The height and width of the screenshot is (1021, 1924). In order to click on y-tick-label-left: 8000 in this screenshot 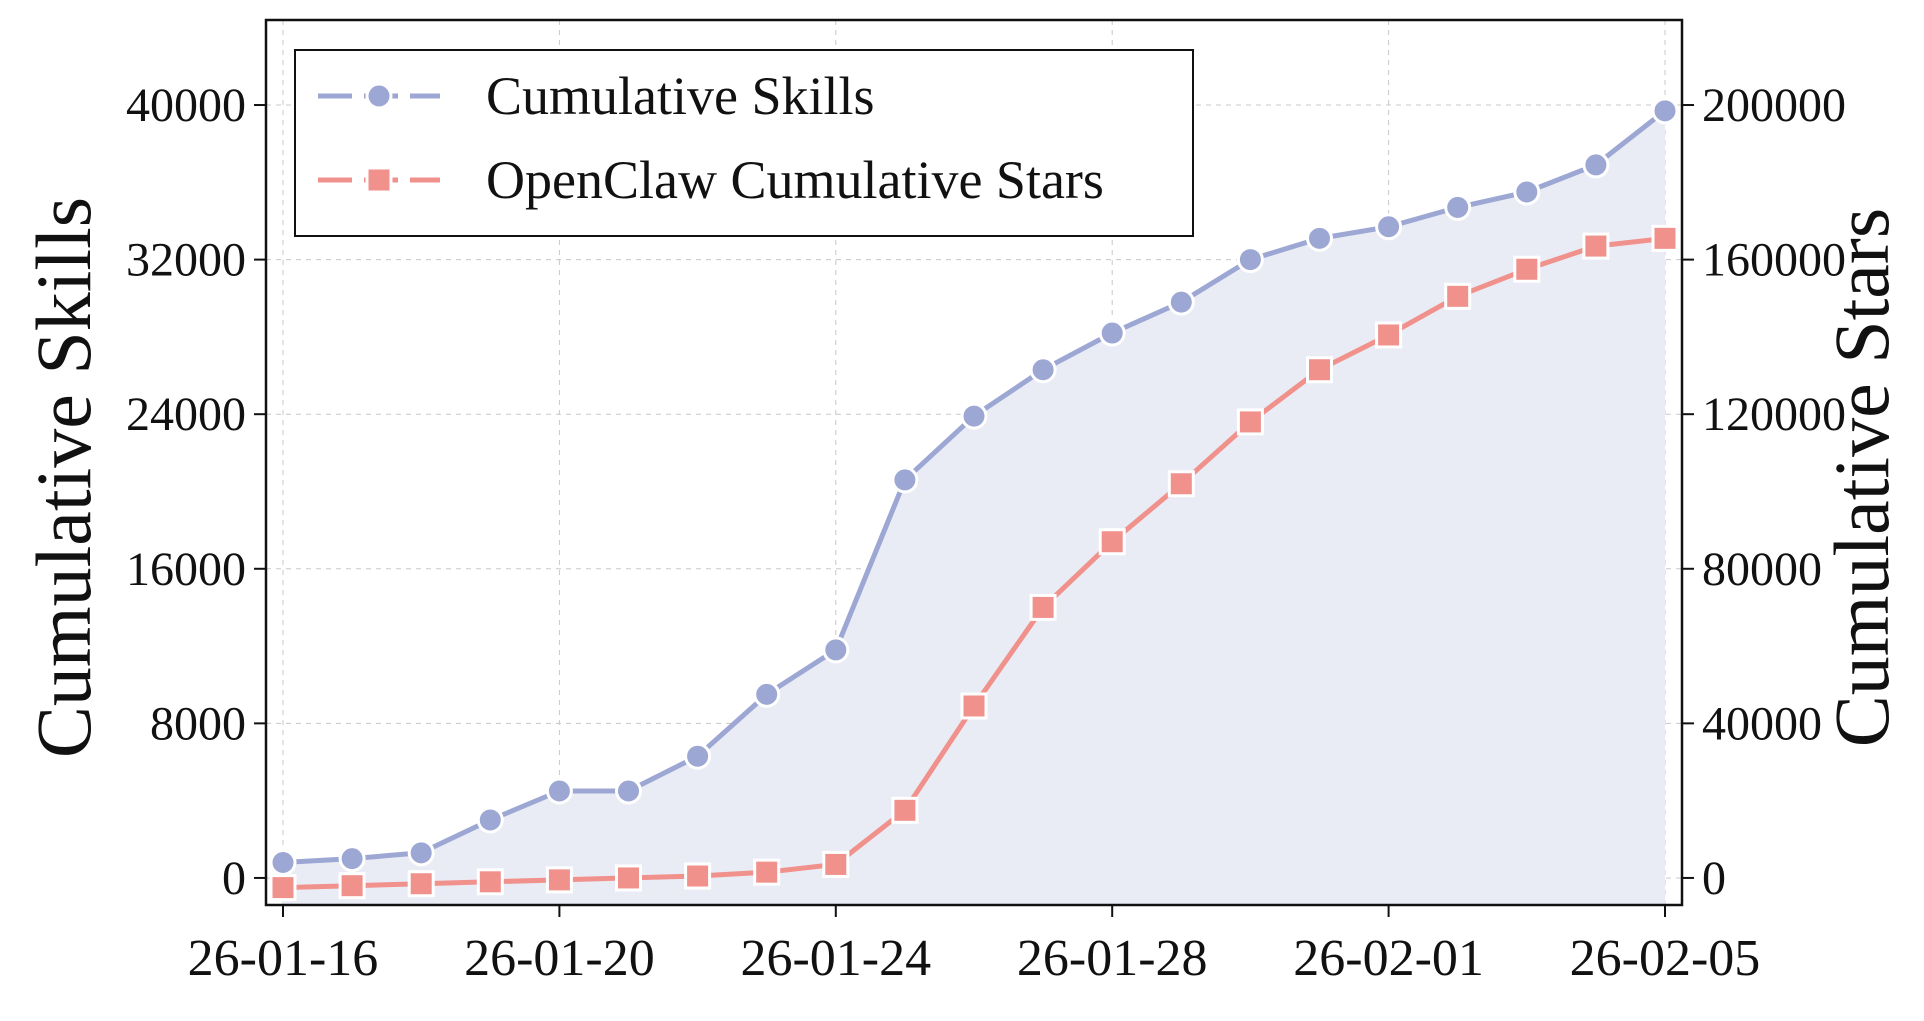, I will do `click(198, 723)`.